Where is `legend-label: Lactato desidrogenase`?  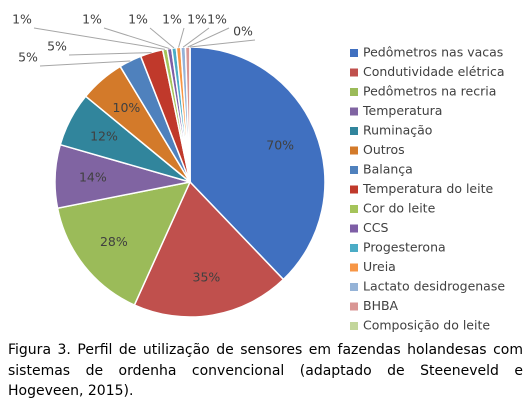 legend-label: Lactato desidrogenase is located at coordinates (434, 286).